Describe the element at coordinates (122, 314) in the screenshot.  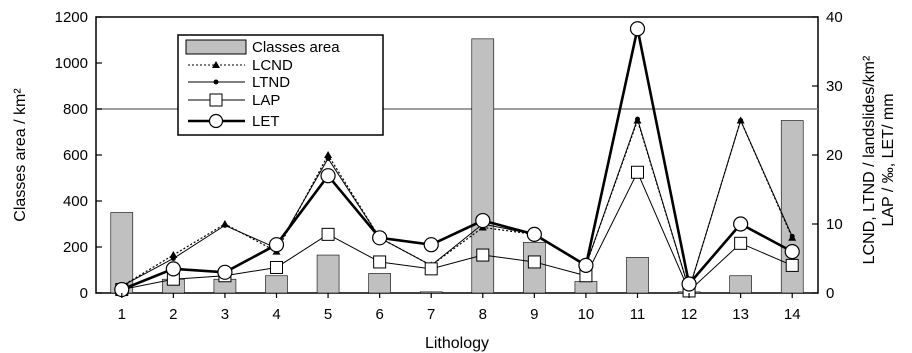
I see `x-tick-label: 1` at that location.